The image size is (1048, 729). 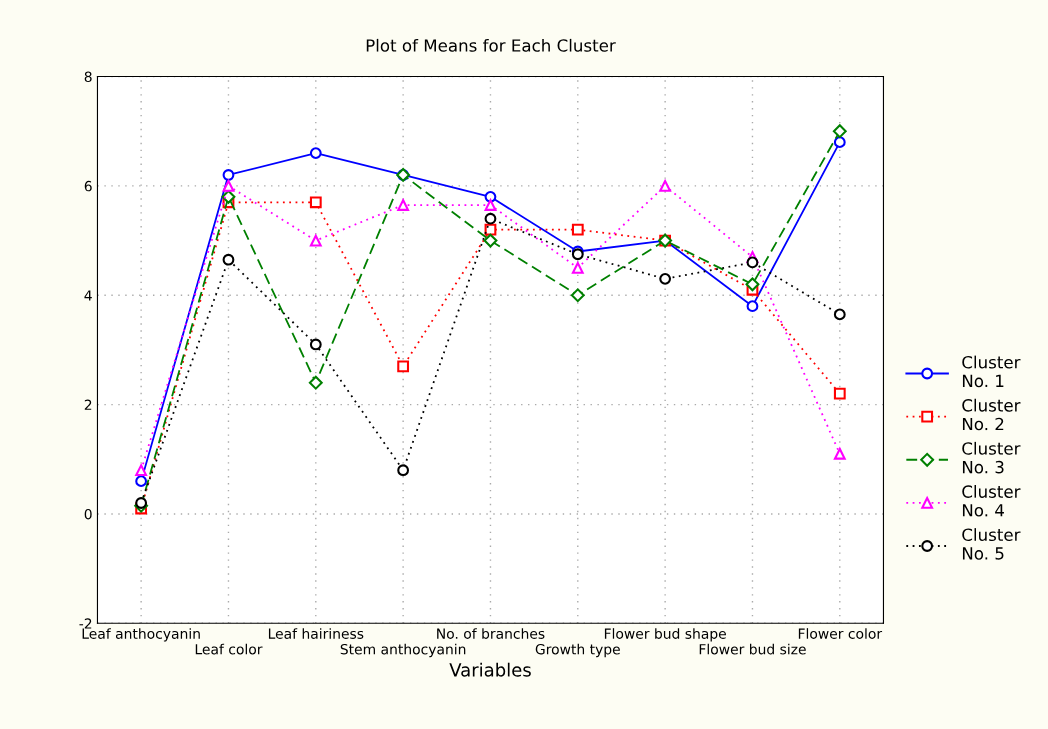 What do you see at coordinates (991, 457) in the screenshot?
I see `legend-label: Cluster No. 3` at bounding box center [991, 457].